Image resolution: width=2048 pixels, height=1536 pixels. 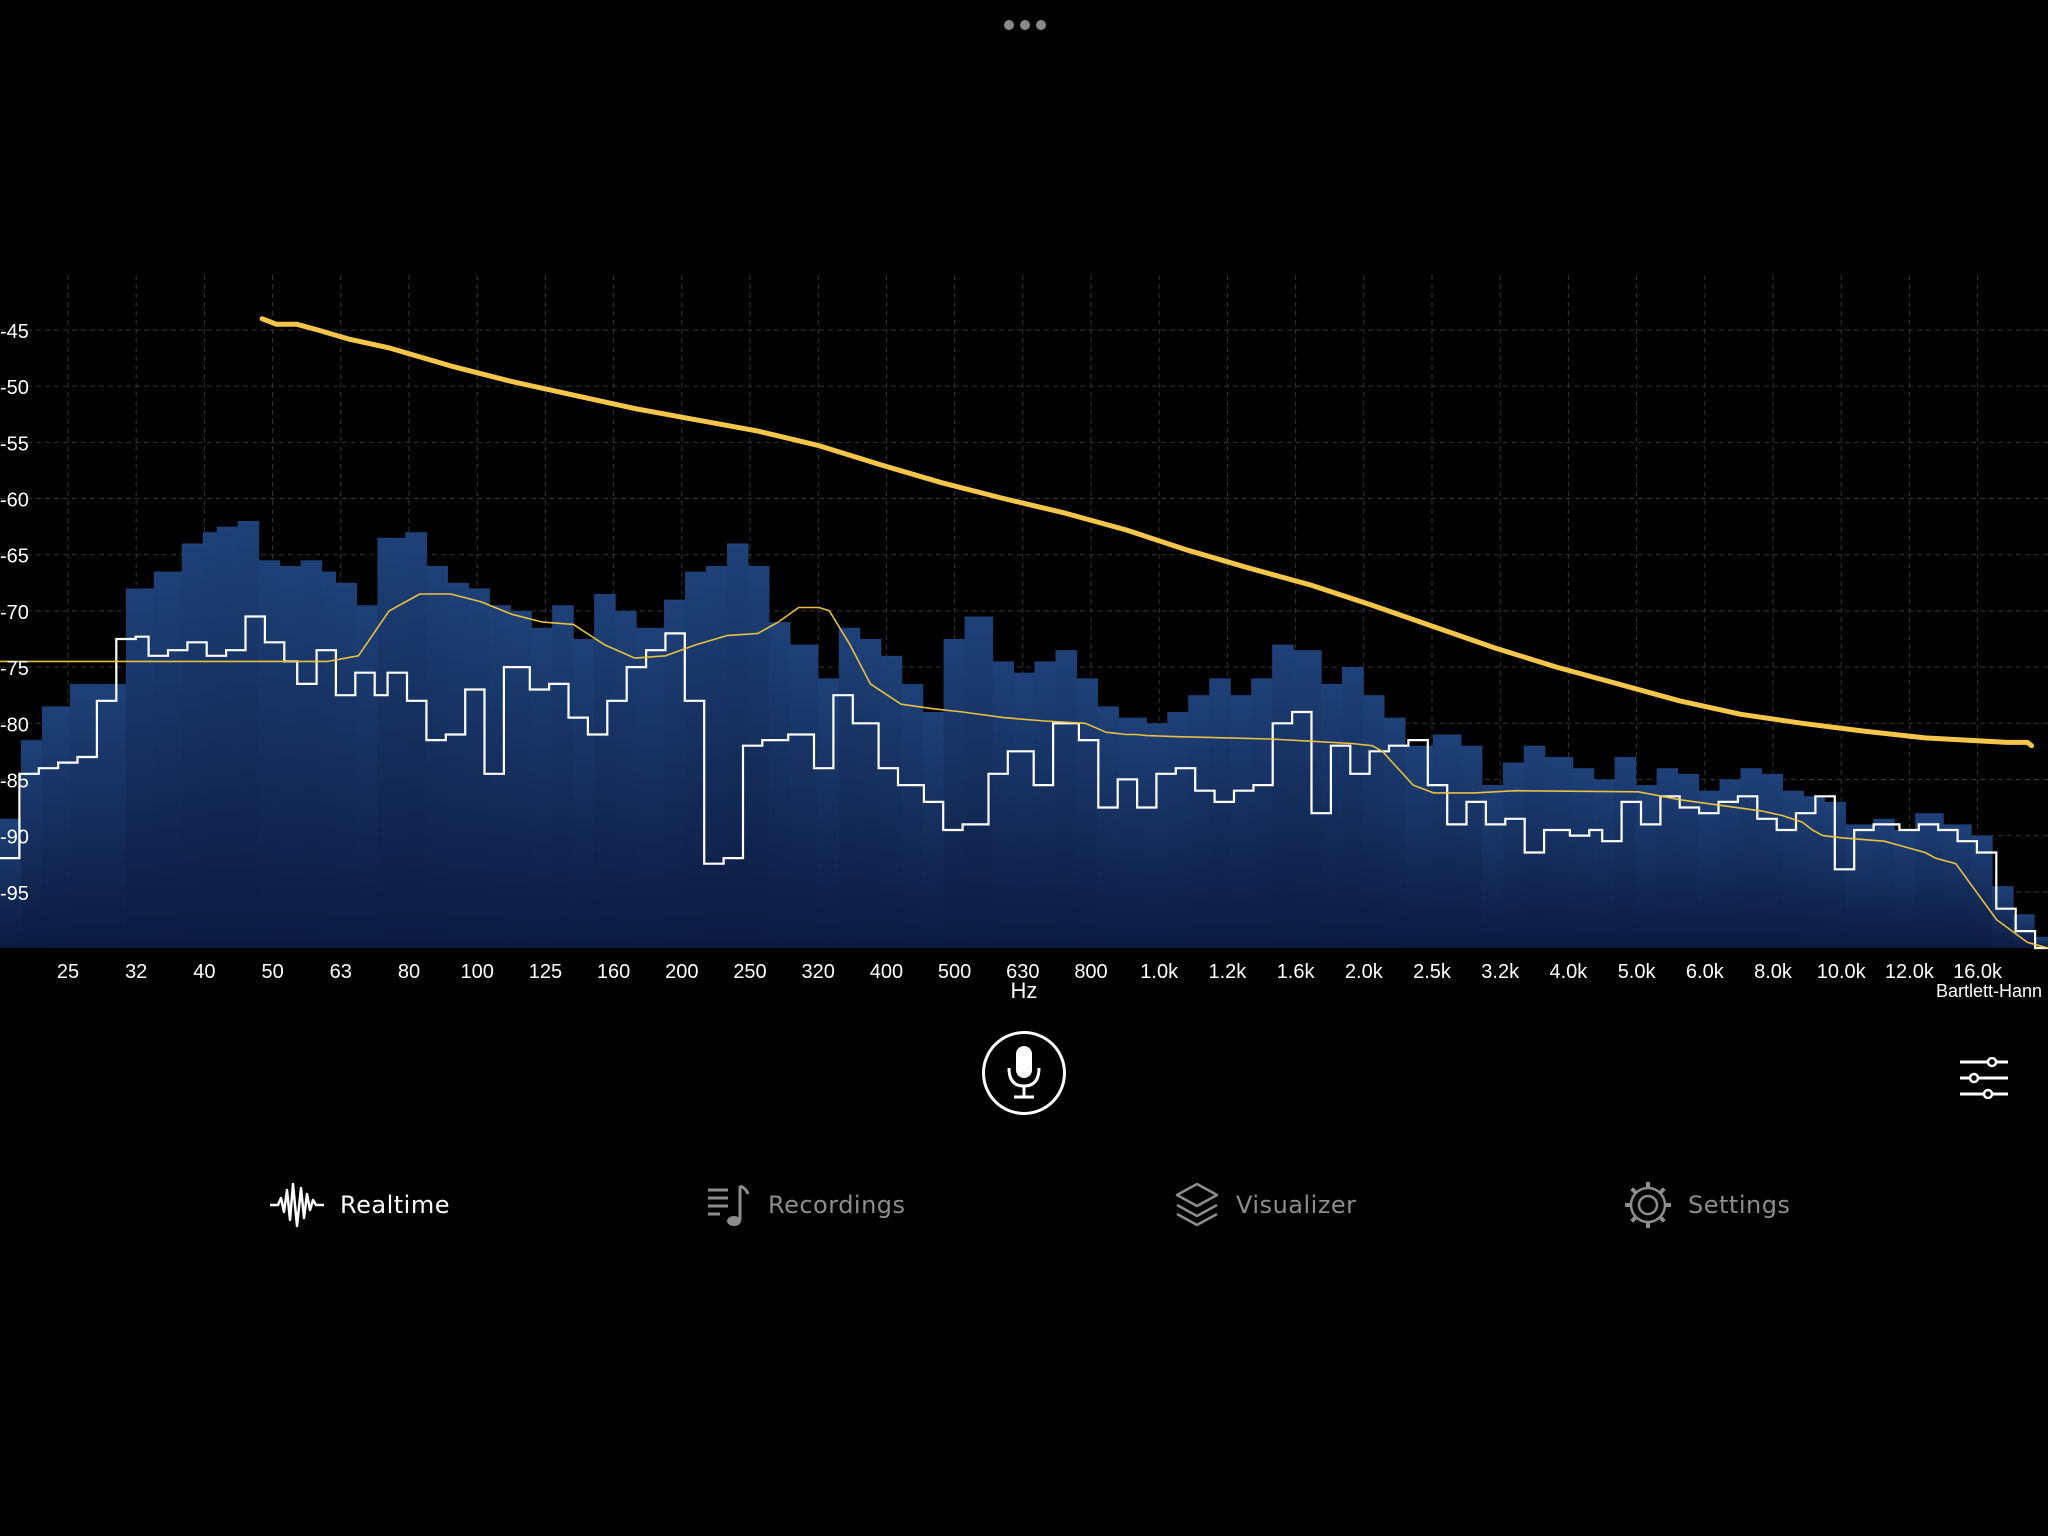 I want to click on x-tick-label: 160, so click(x=613, y=972).